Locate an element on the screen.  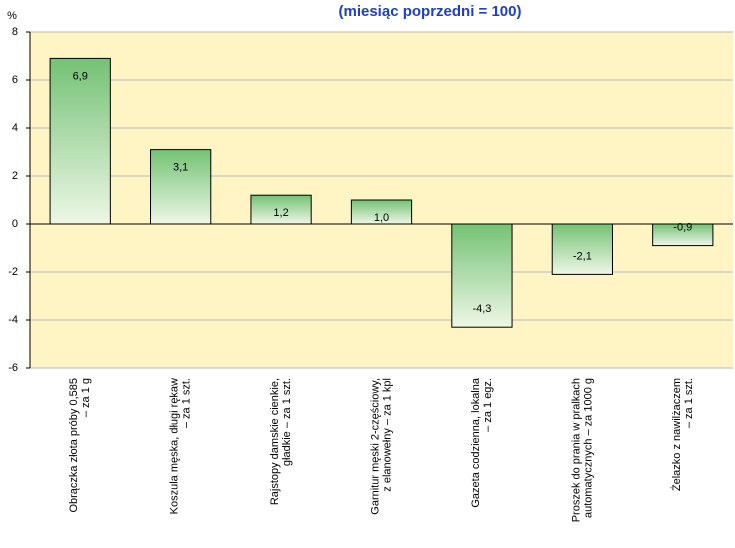
x-tick-label: Gazeta codzienna, lokalna– za 1 egz. is located at coordinates (482, 442).